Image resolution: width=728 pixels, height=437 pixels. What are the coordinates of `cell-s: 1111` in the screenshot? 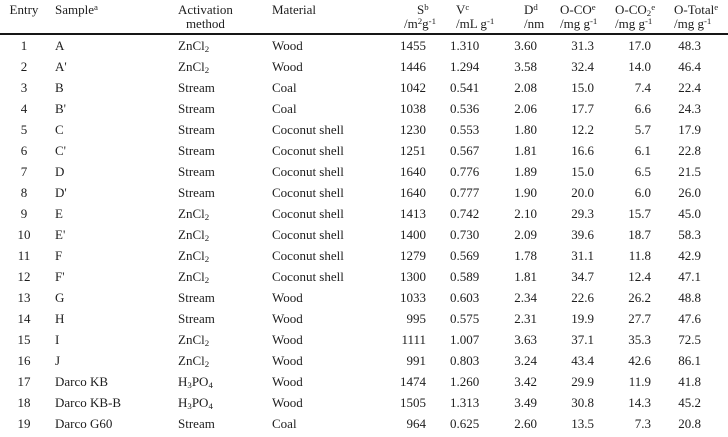 It's located at (413, 339).